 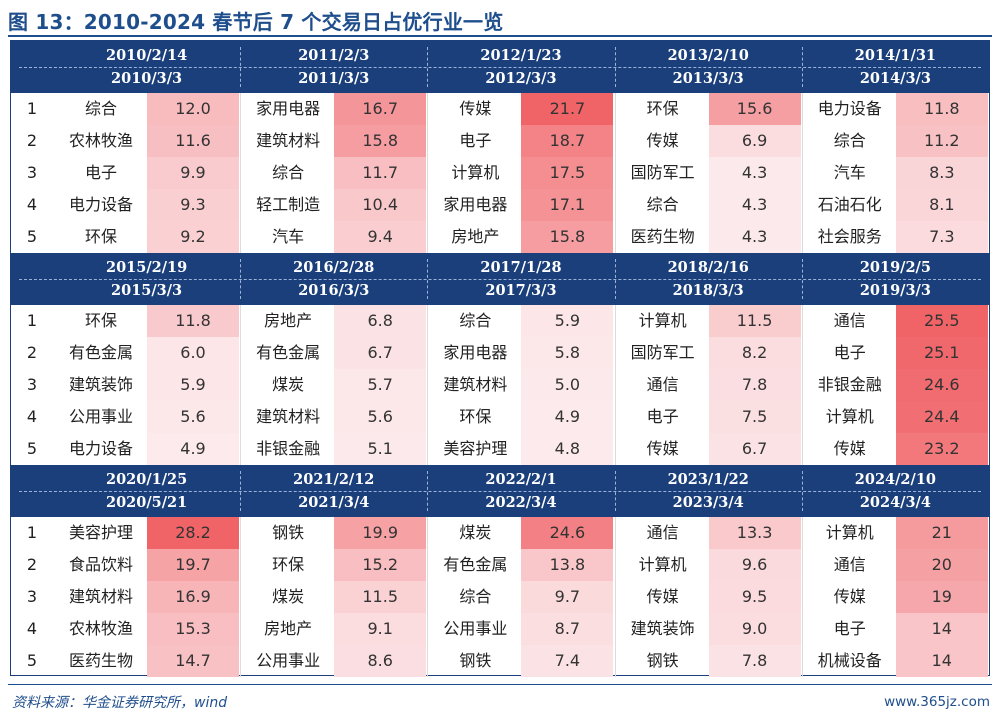 What do you see at coordinates (475, 564) in the screenshot?
I see `industry-name: 有色金属` at bounding box center [475, 564].